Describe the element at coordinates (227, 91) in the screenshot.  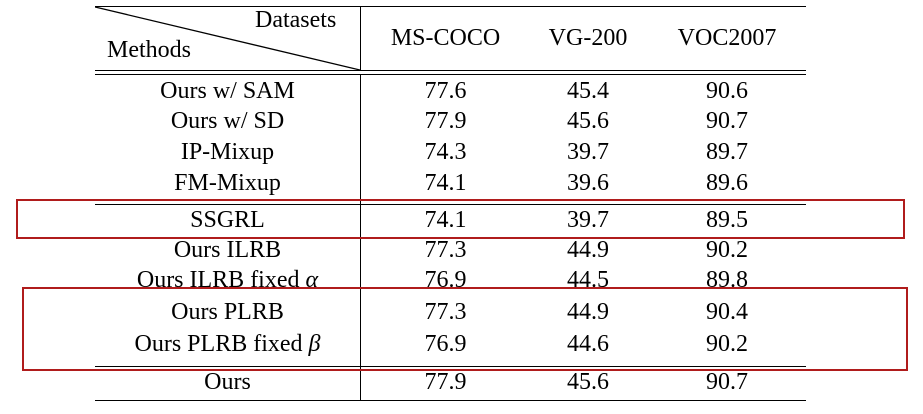
I see `method-cell: Ours w/ SAM` at that location.